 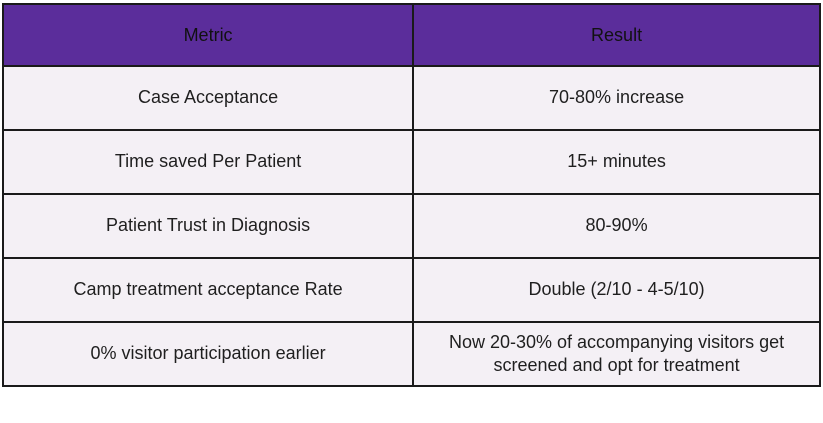 I want to click on result-cell: Double (2/10 - 4-5/10), so click(x=616, y=290).